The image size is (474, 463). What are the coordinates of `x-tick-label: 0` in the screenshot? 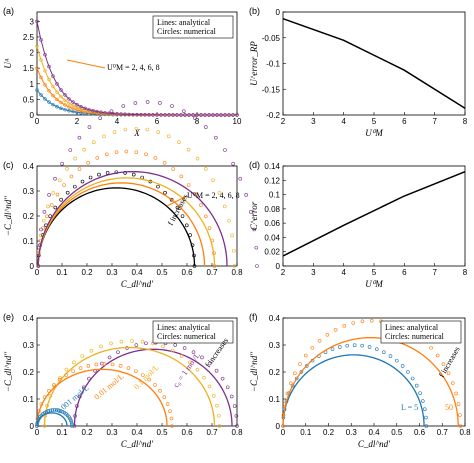 It's located at (37, 272).